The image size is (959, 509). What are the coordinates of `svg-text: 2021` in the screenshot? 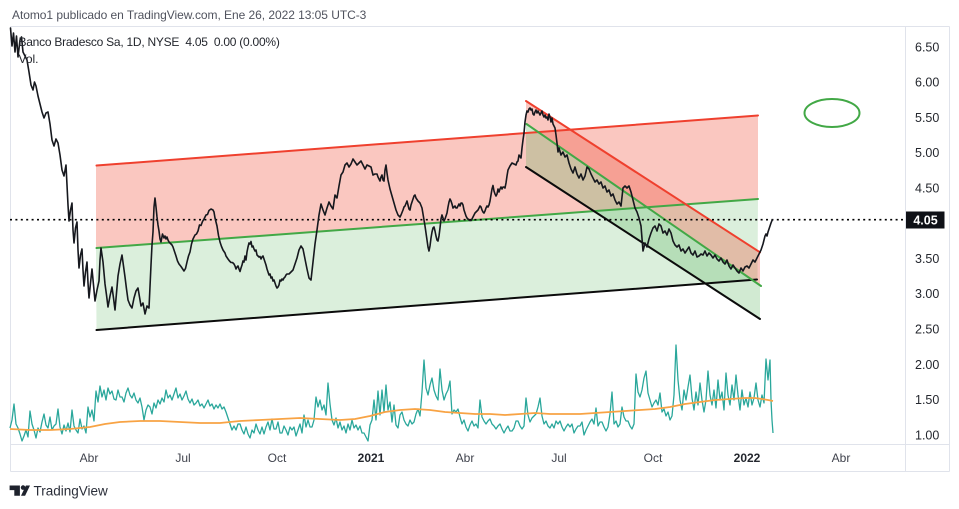 It's located at (371, 458).